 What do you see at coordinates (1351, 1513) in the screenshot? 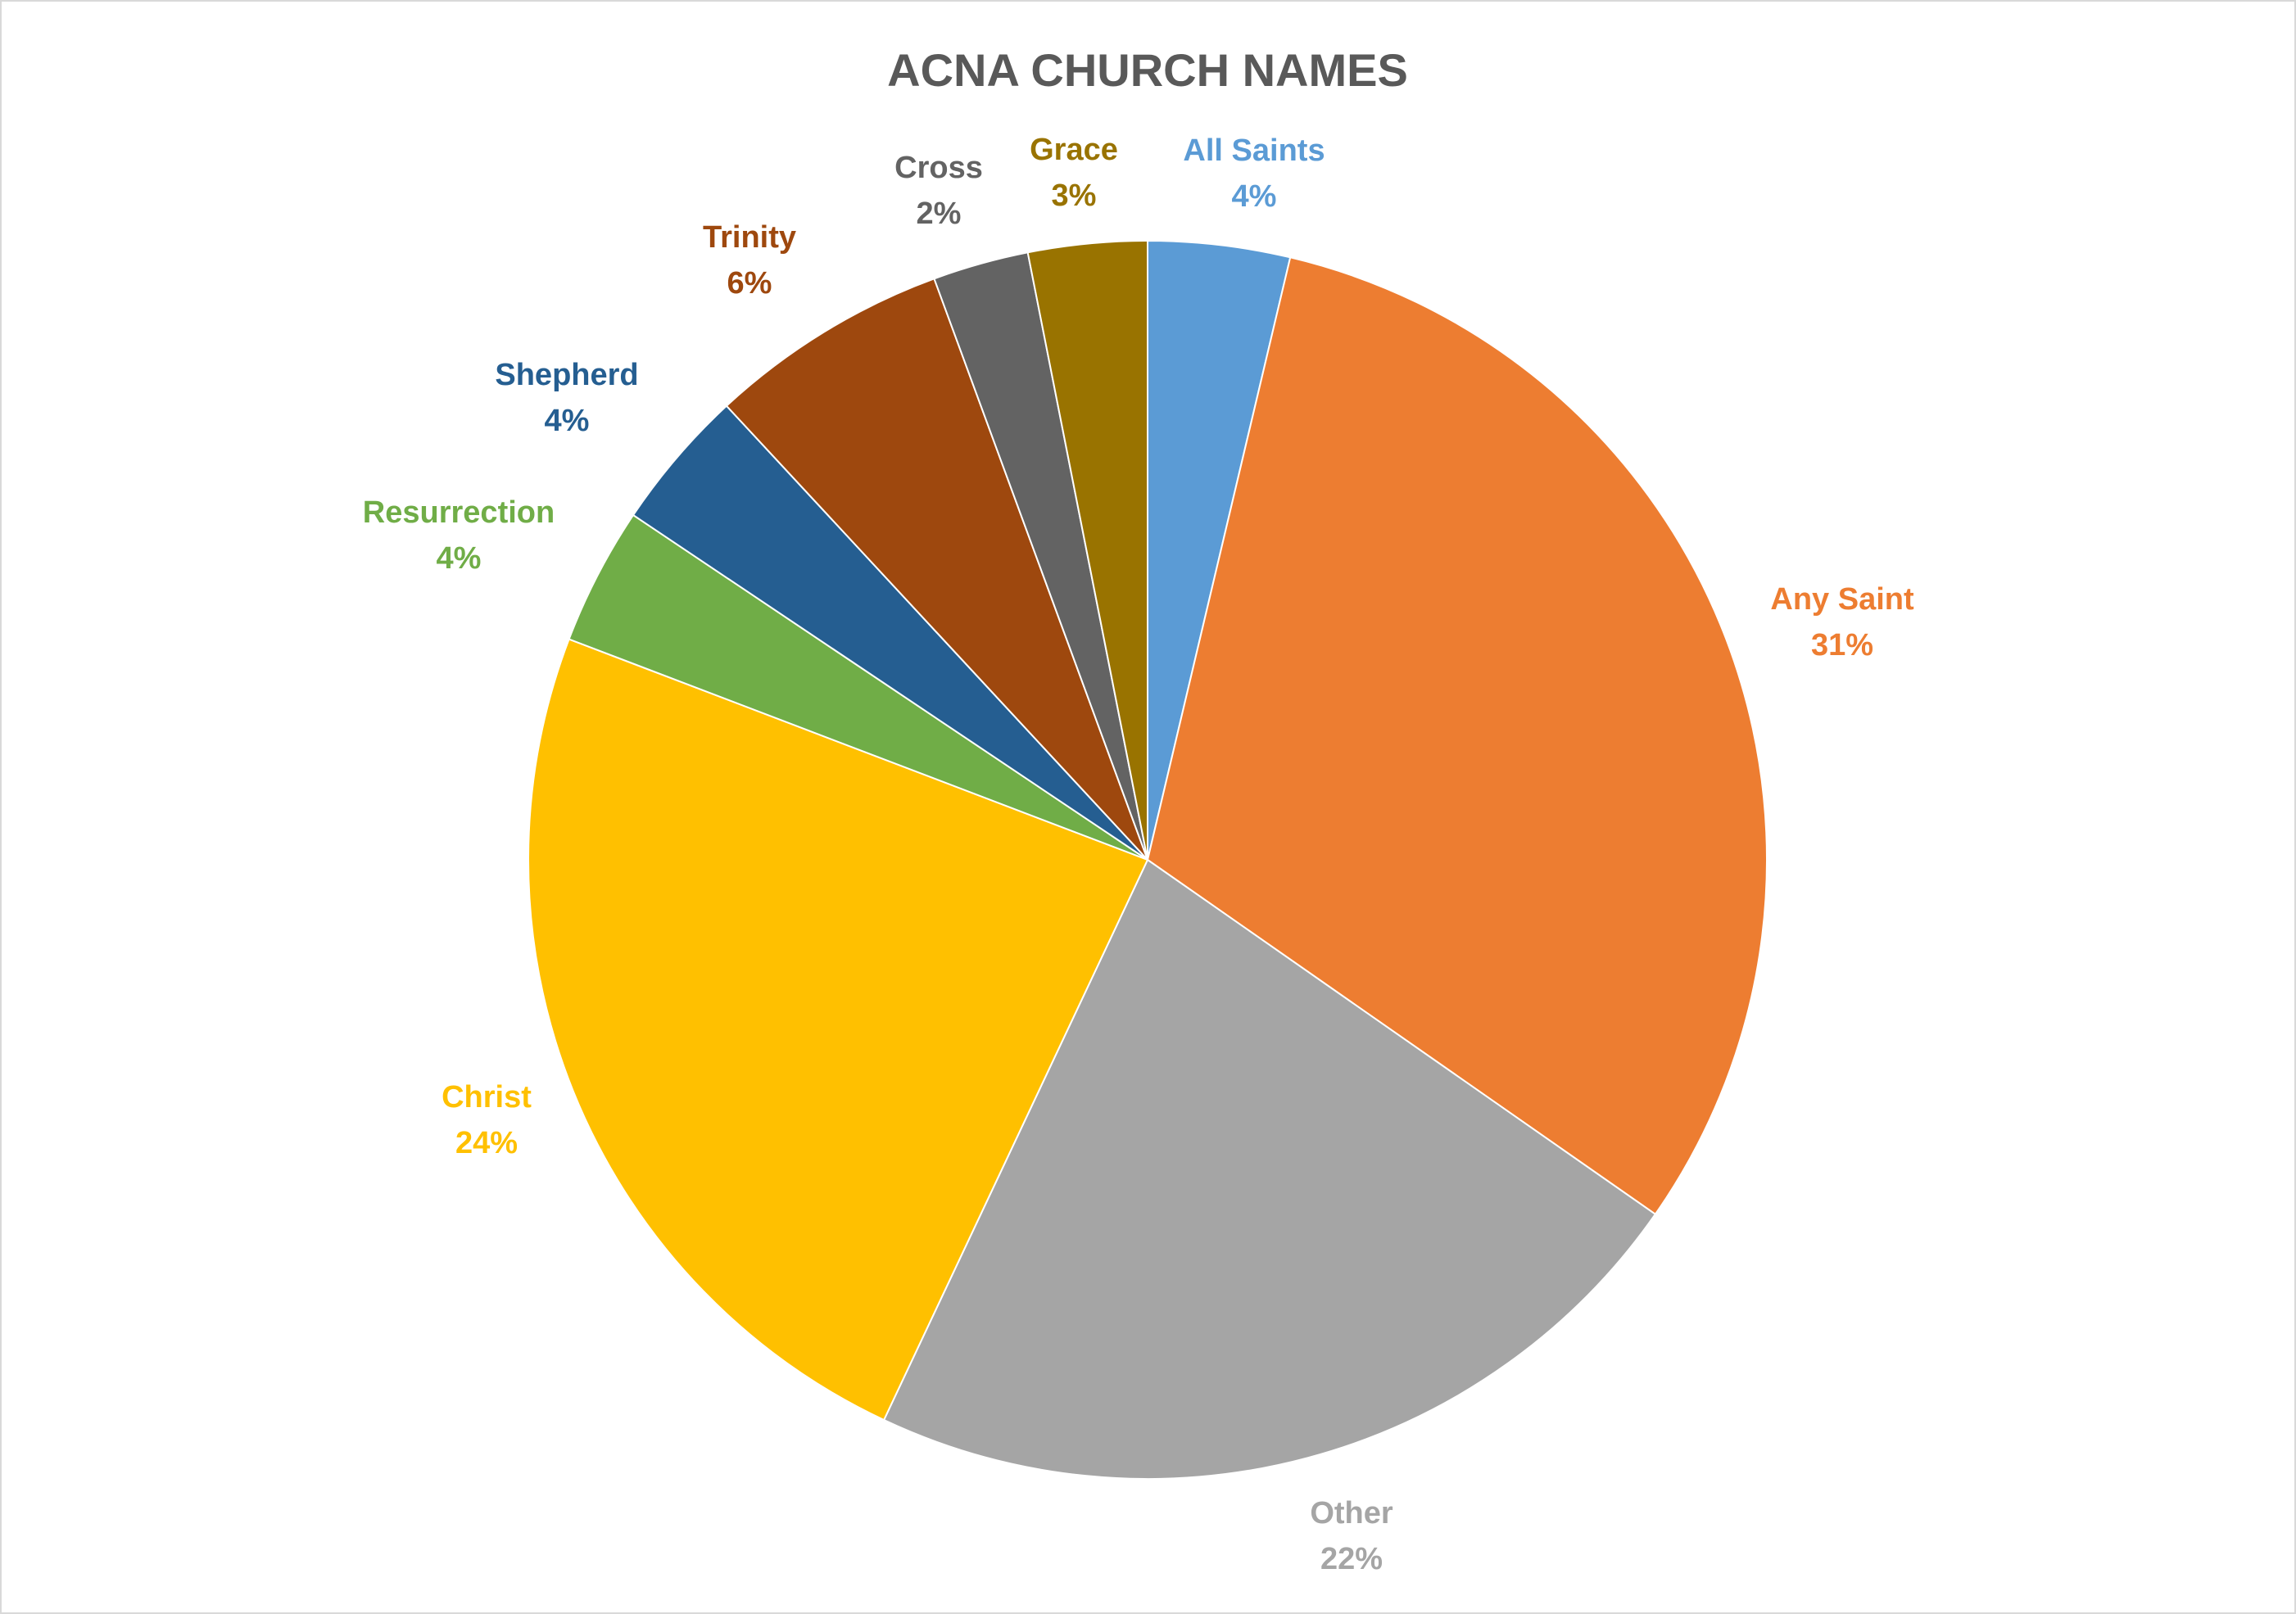
I see `data-label-category: Other` at bounding box center [1351, 1513].